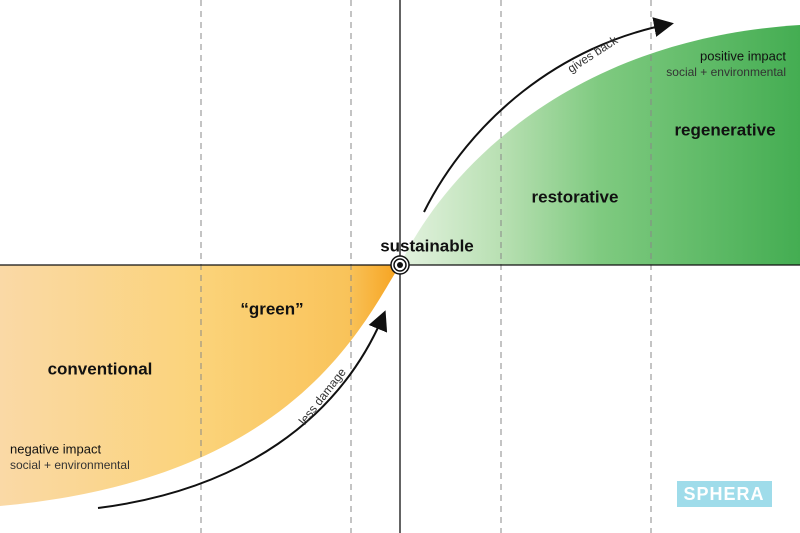  I want to click on positive-title: positive impact, so click(743, 55).